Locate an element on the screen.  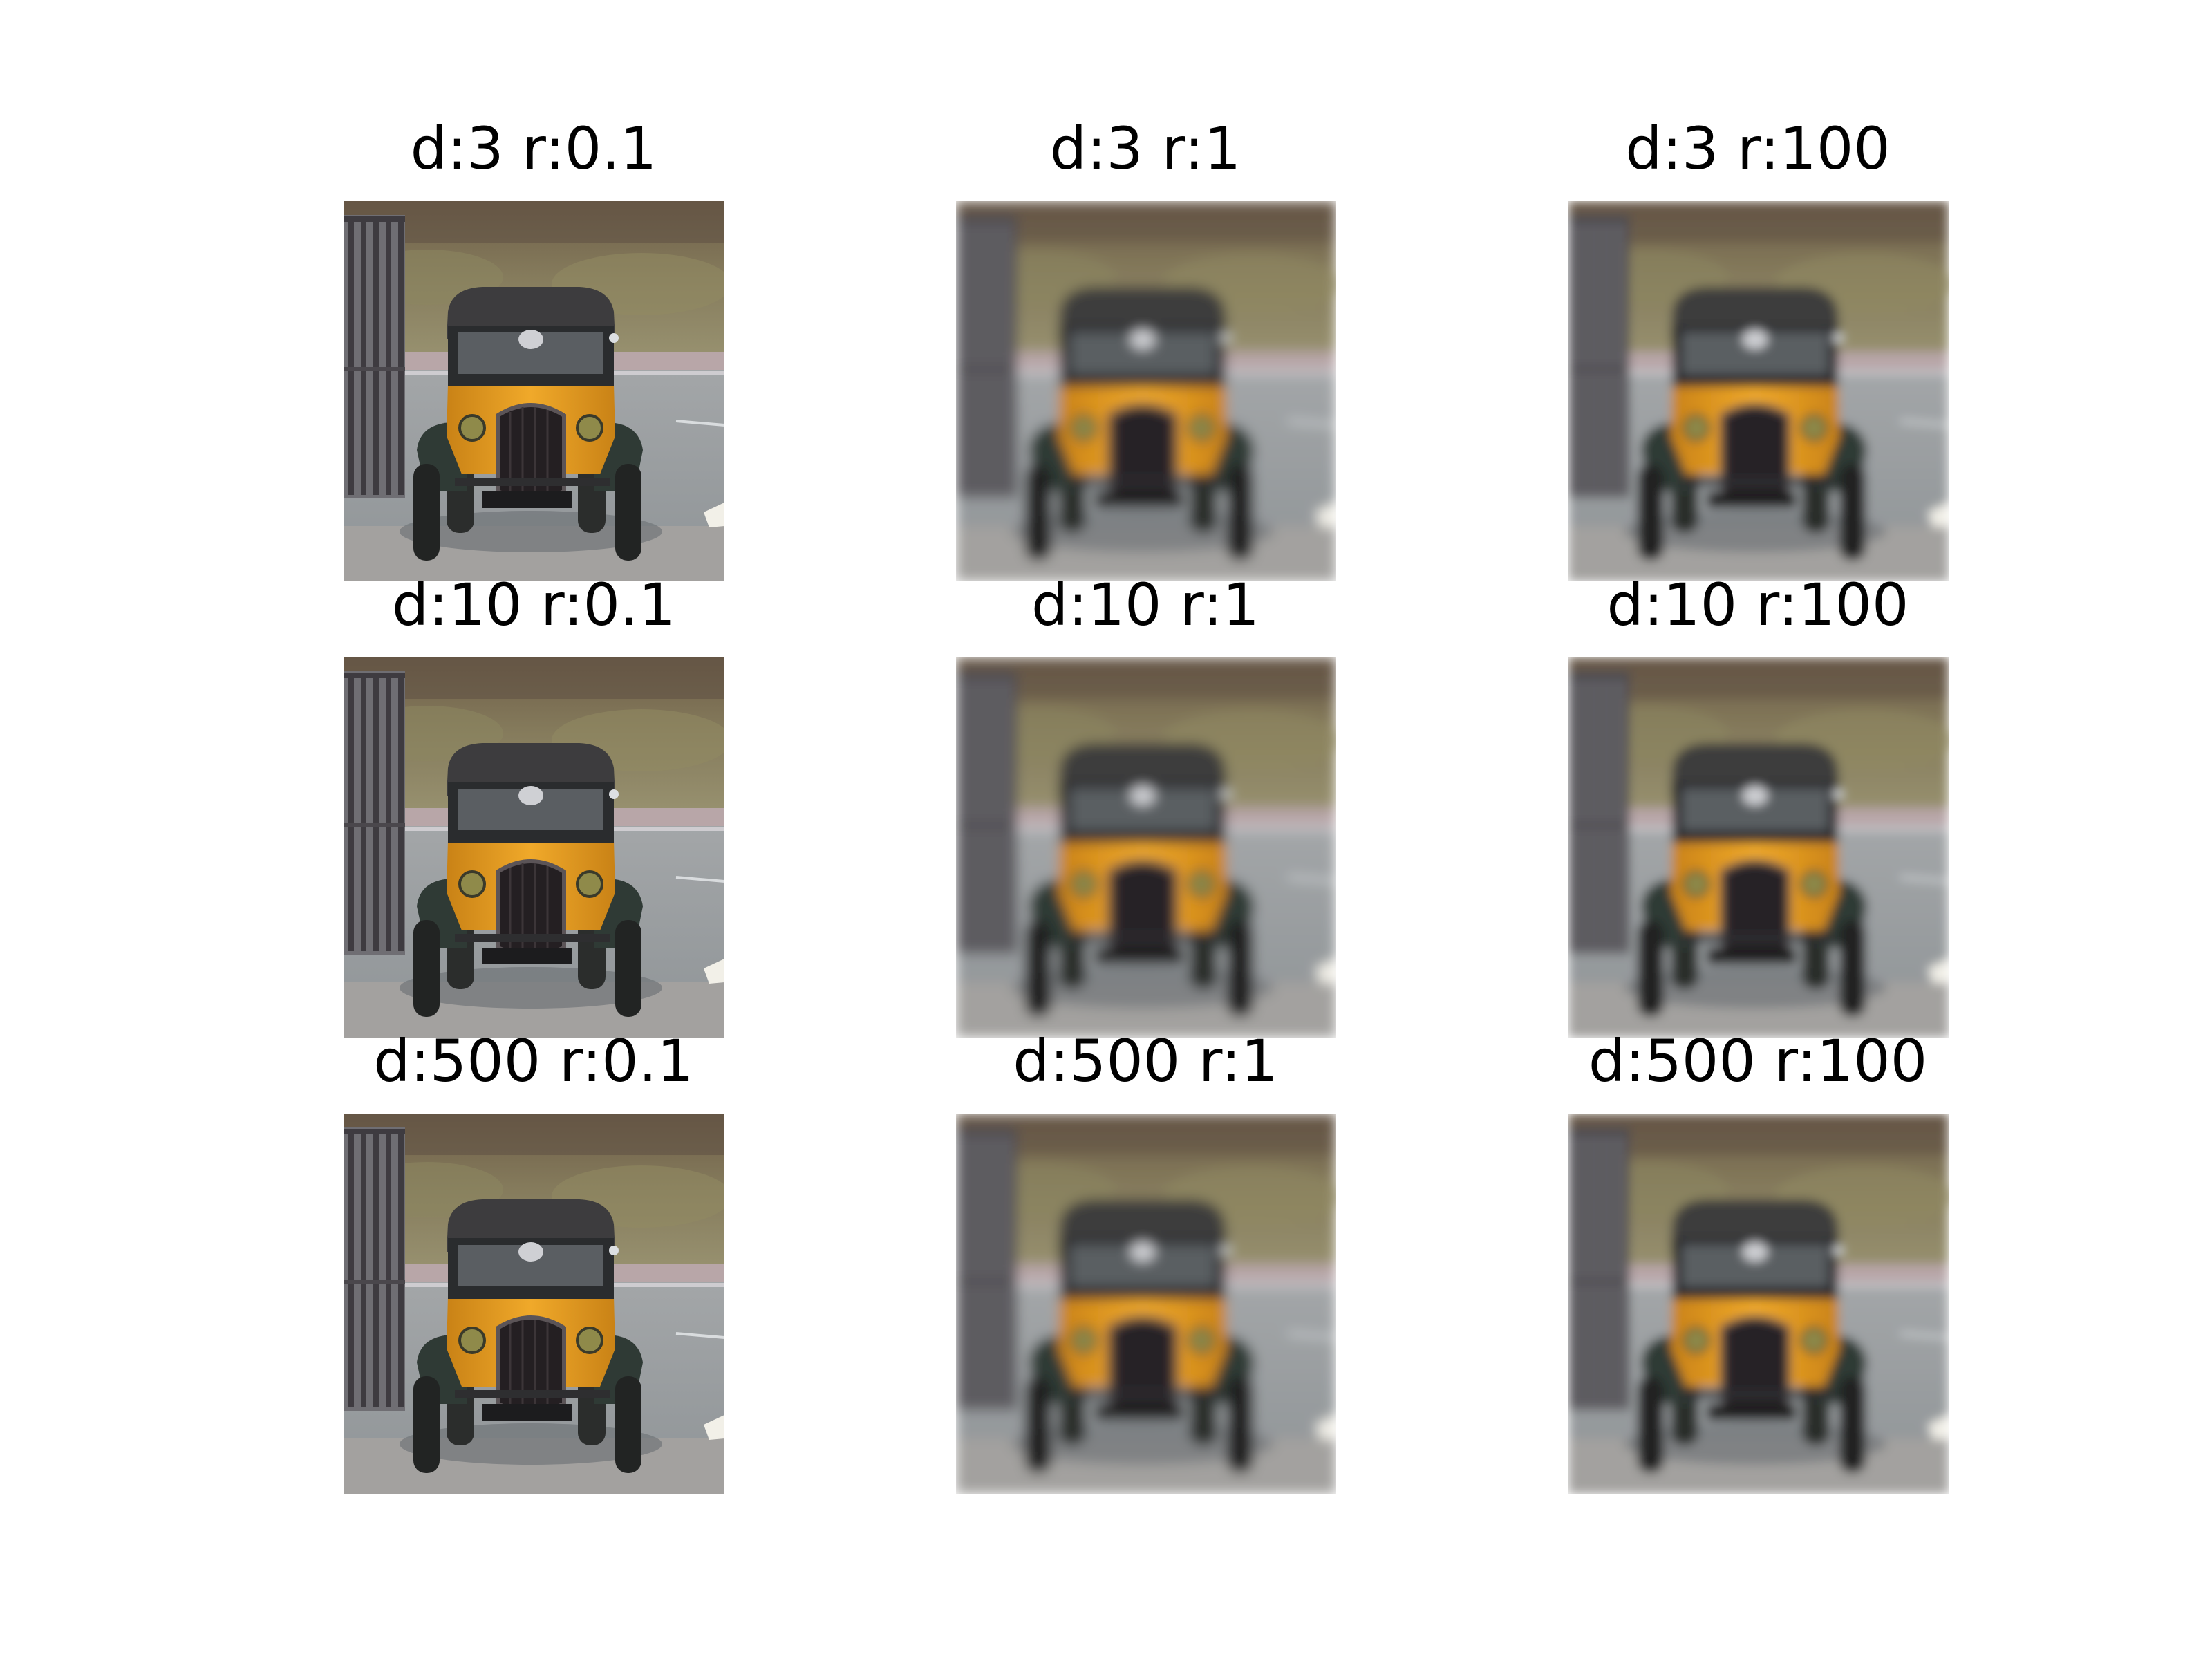
panel-title: d:3 r:1 is located at coordinates (1145, 148).